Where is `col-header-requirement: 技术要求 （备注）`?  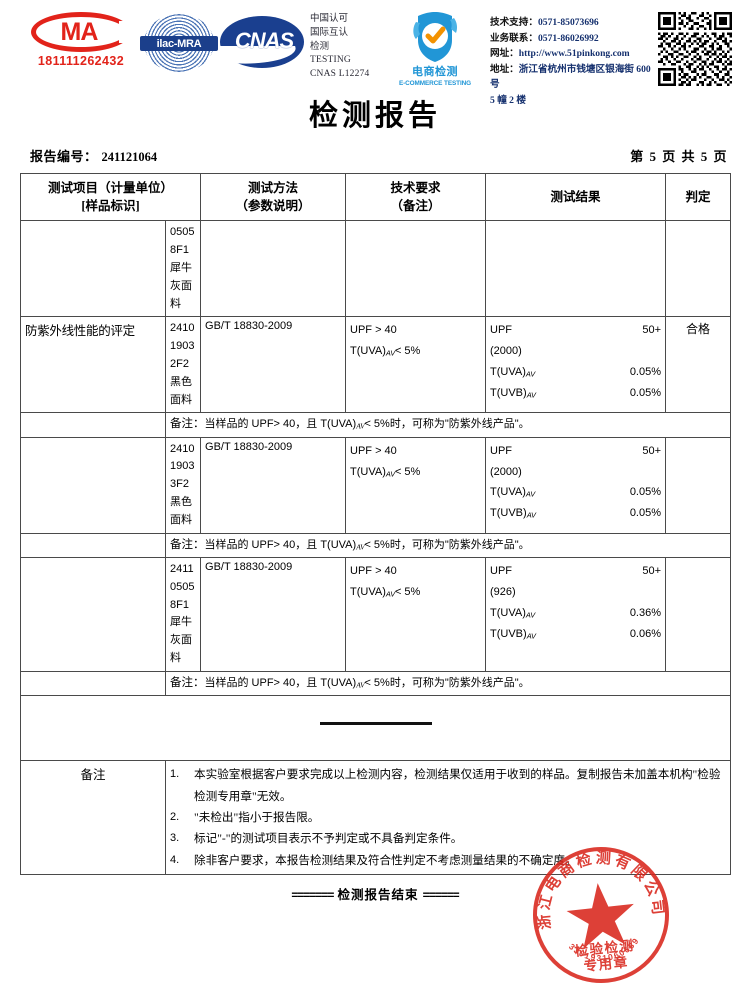 col-header-requirement: 技术要求 （备注） is located at coordinates (416, 197).